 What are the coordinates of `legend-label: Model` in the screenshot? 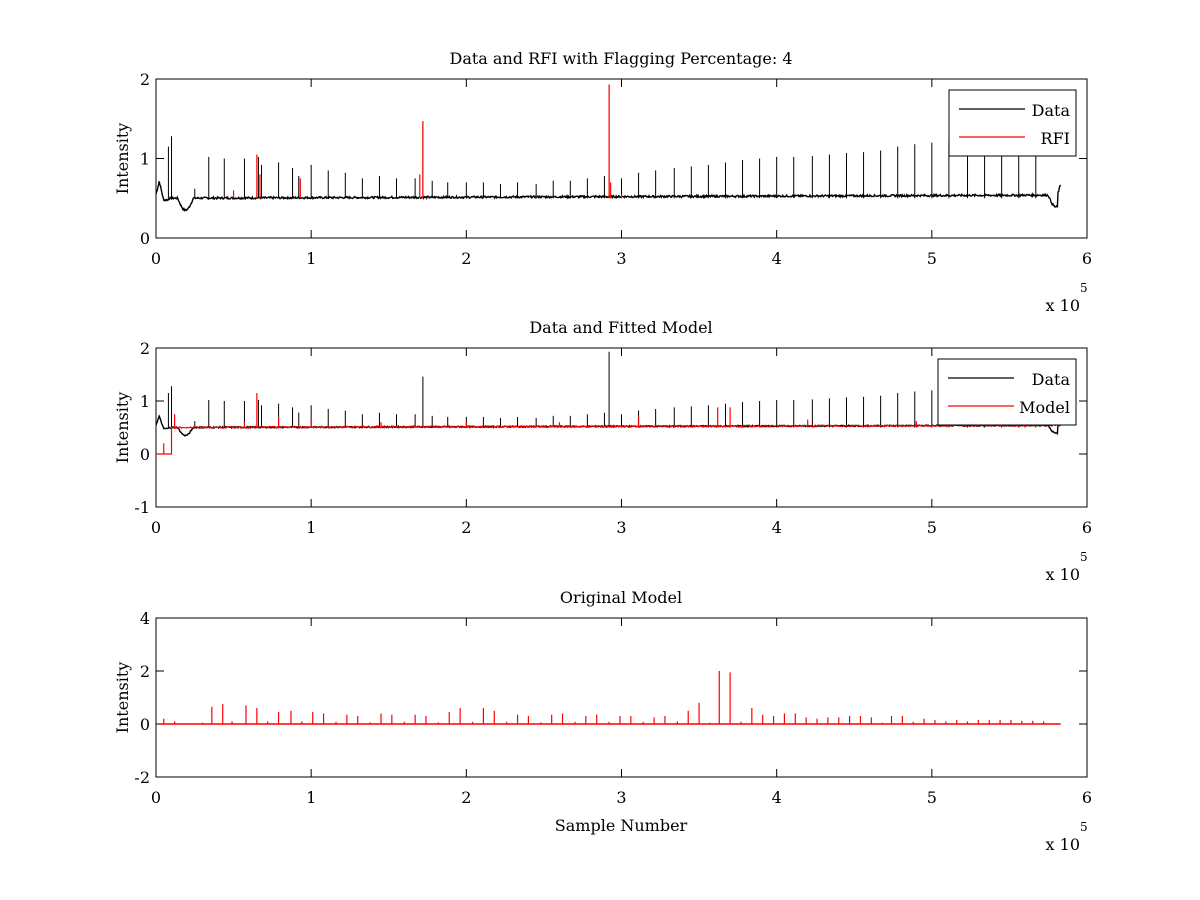 It's located at (1044, 407).